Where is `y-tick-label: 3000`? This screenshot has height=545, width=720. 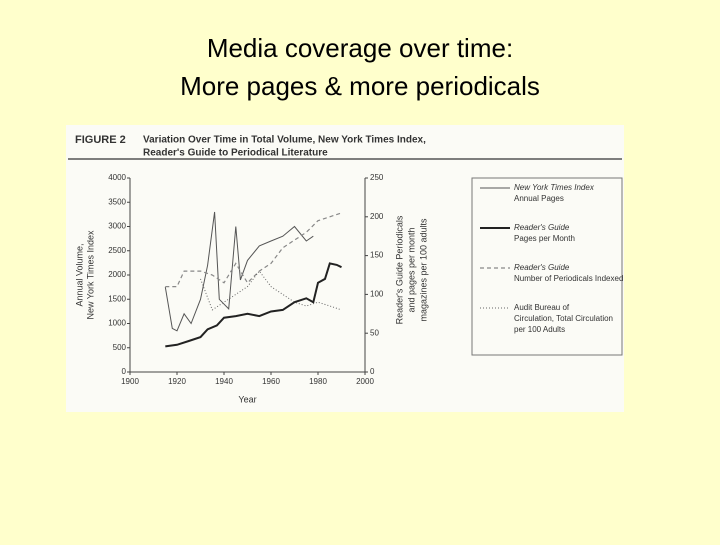
y-tick-label: 3000 is located at coordinates (117, 226).